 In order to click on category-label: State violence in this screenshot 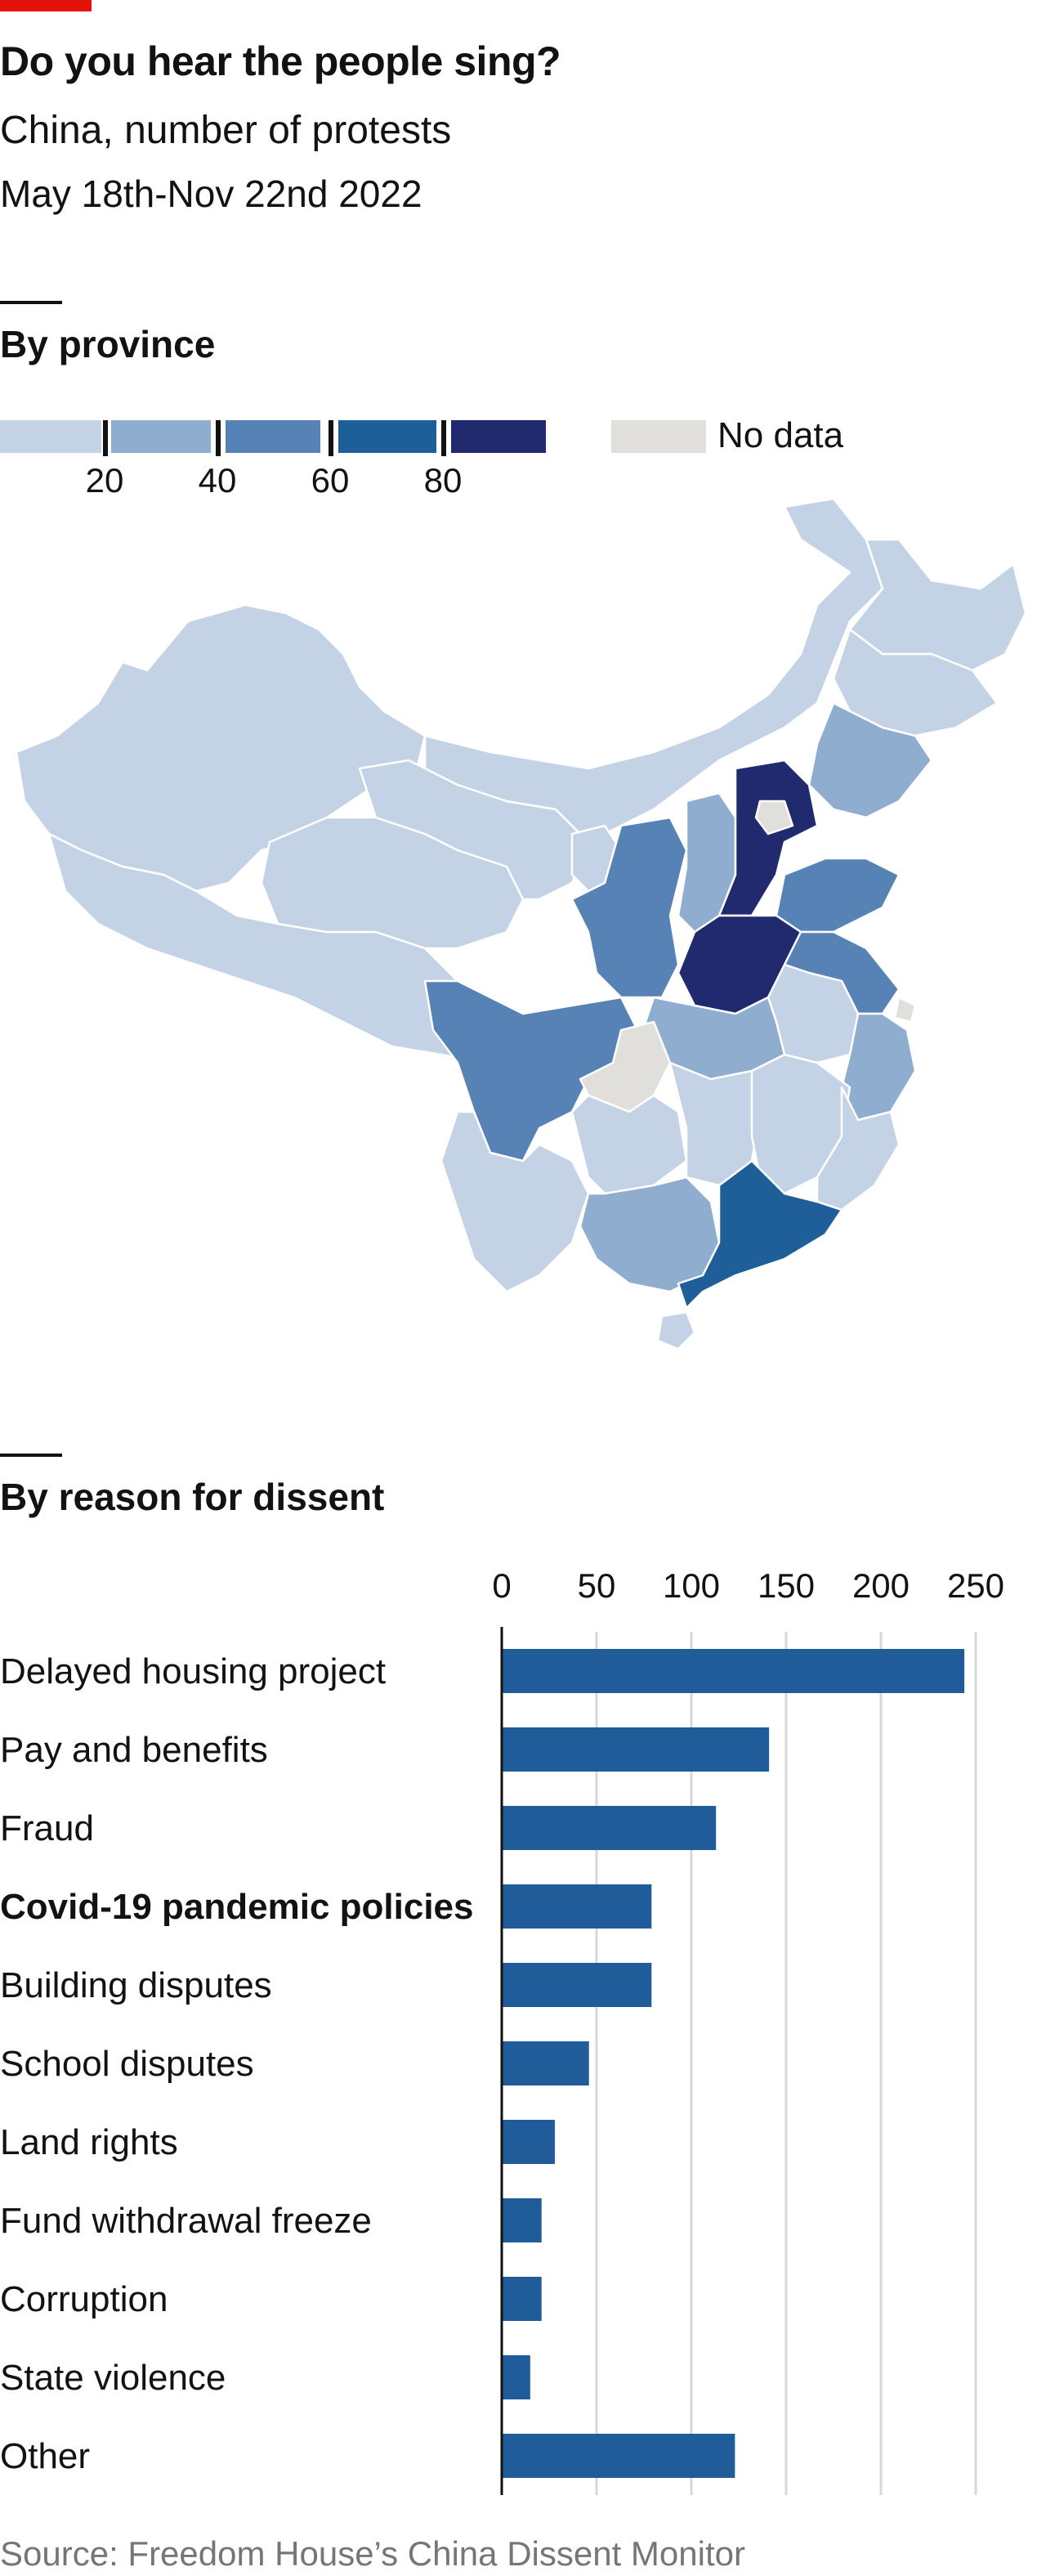, I will do `click(113, 2378)`.